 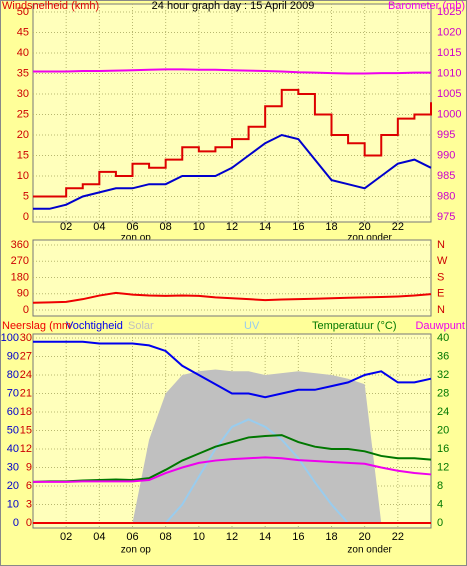 I want to click on y2-tick-label: 8, so click(x=440, y=486).